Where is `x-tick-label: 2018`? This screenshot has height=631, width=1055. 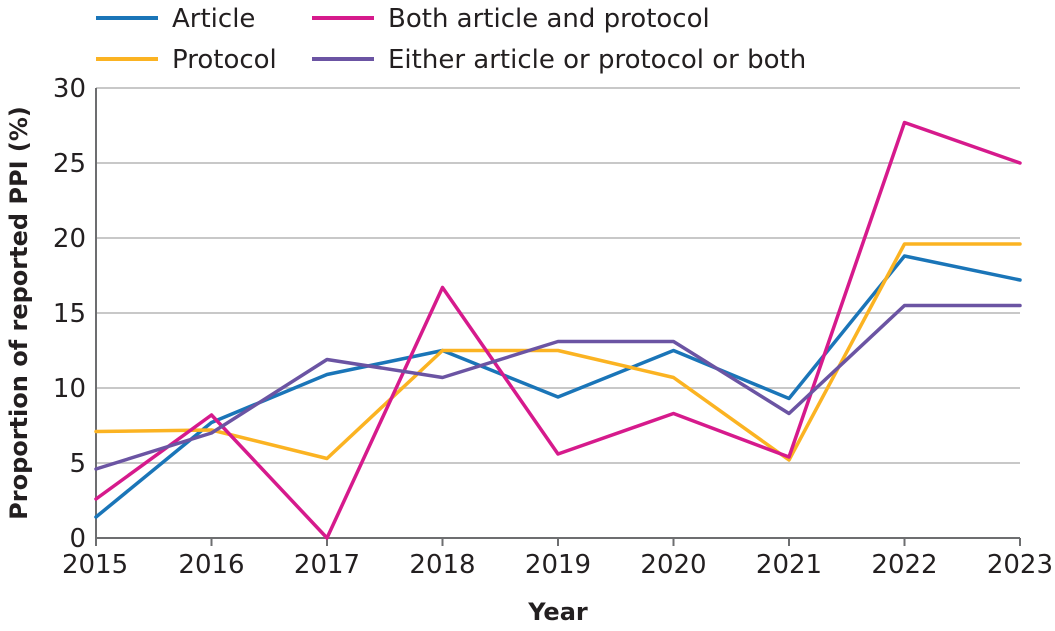
x-tick-label: 2018 is located at coordinates (442, 565).